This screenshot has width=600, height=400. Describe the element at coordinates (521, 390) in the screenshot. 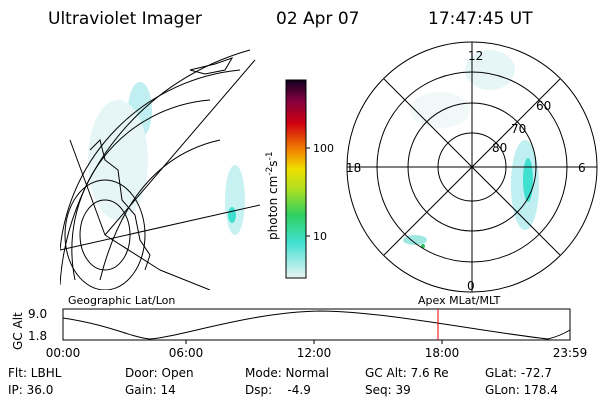

I see `info-field: GLon: 178.4` at that location.